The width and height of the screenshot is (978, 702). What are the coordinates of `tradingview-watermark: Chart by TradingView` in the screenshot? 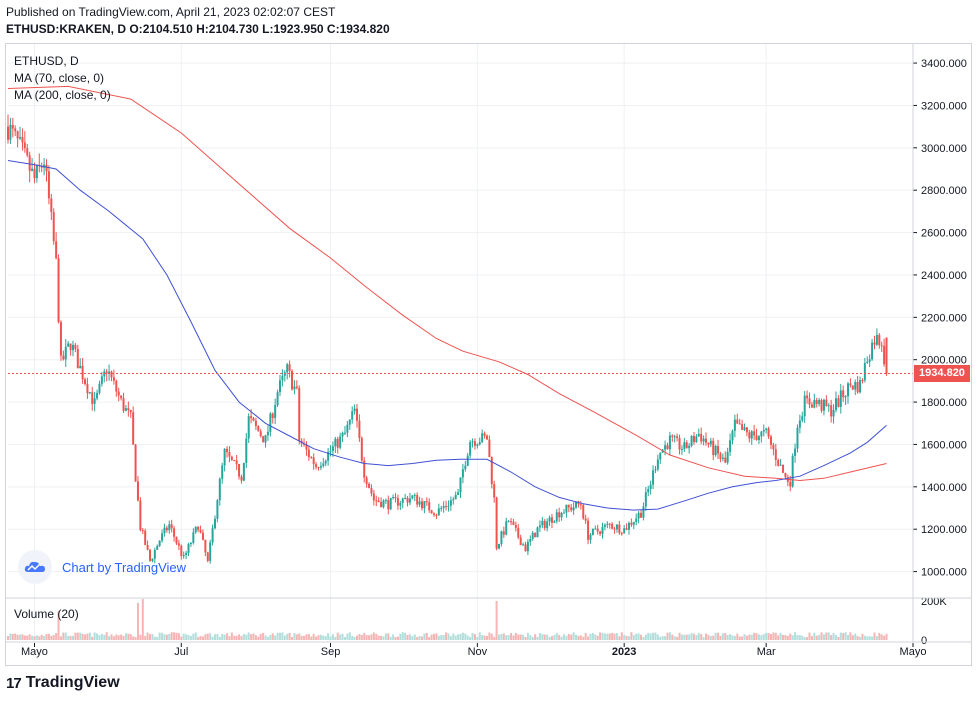 It's located at (102, 567).